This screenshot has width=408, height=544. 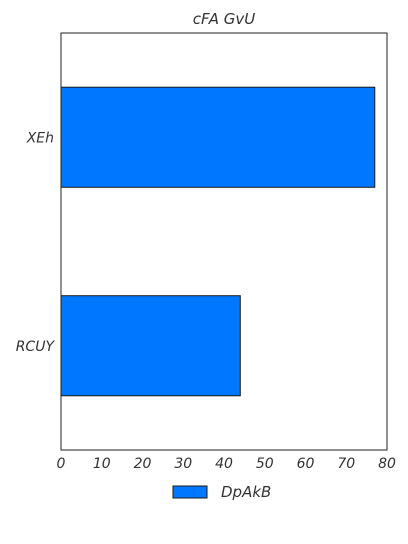 What do you see at coordinates (183, 464) in the screenshot?
I see `x-tick-label: 30` at bounding box center [183, 464].